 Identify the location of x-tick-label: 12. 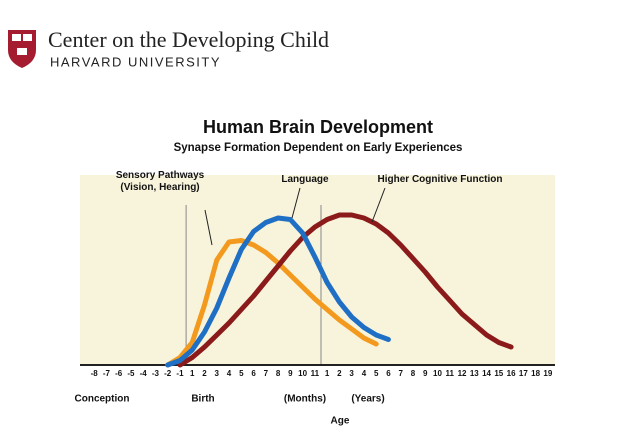
(462, 373).